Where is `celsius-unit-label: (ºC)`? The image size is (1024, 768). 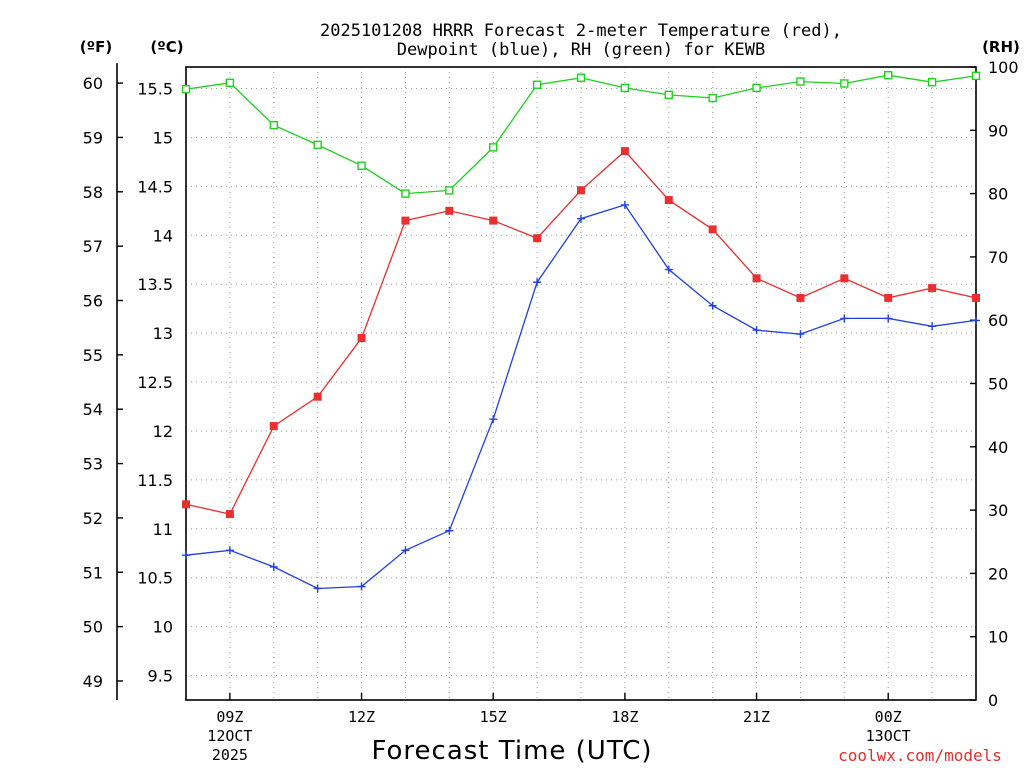
celsius-unit-label: (ºC) is located at coordinates (166, 47).